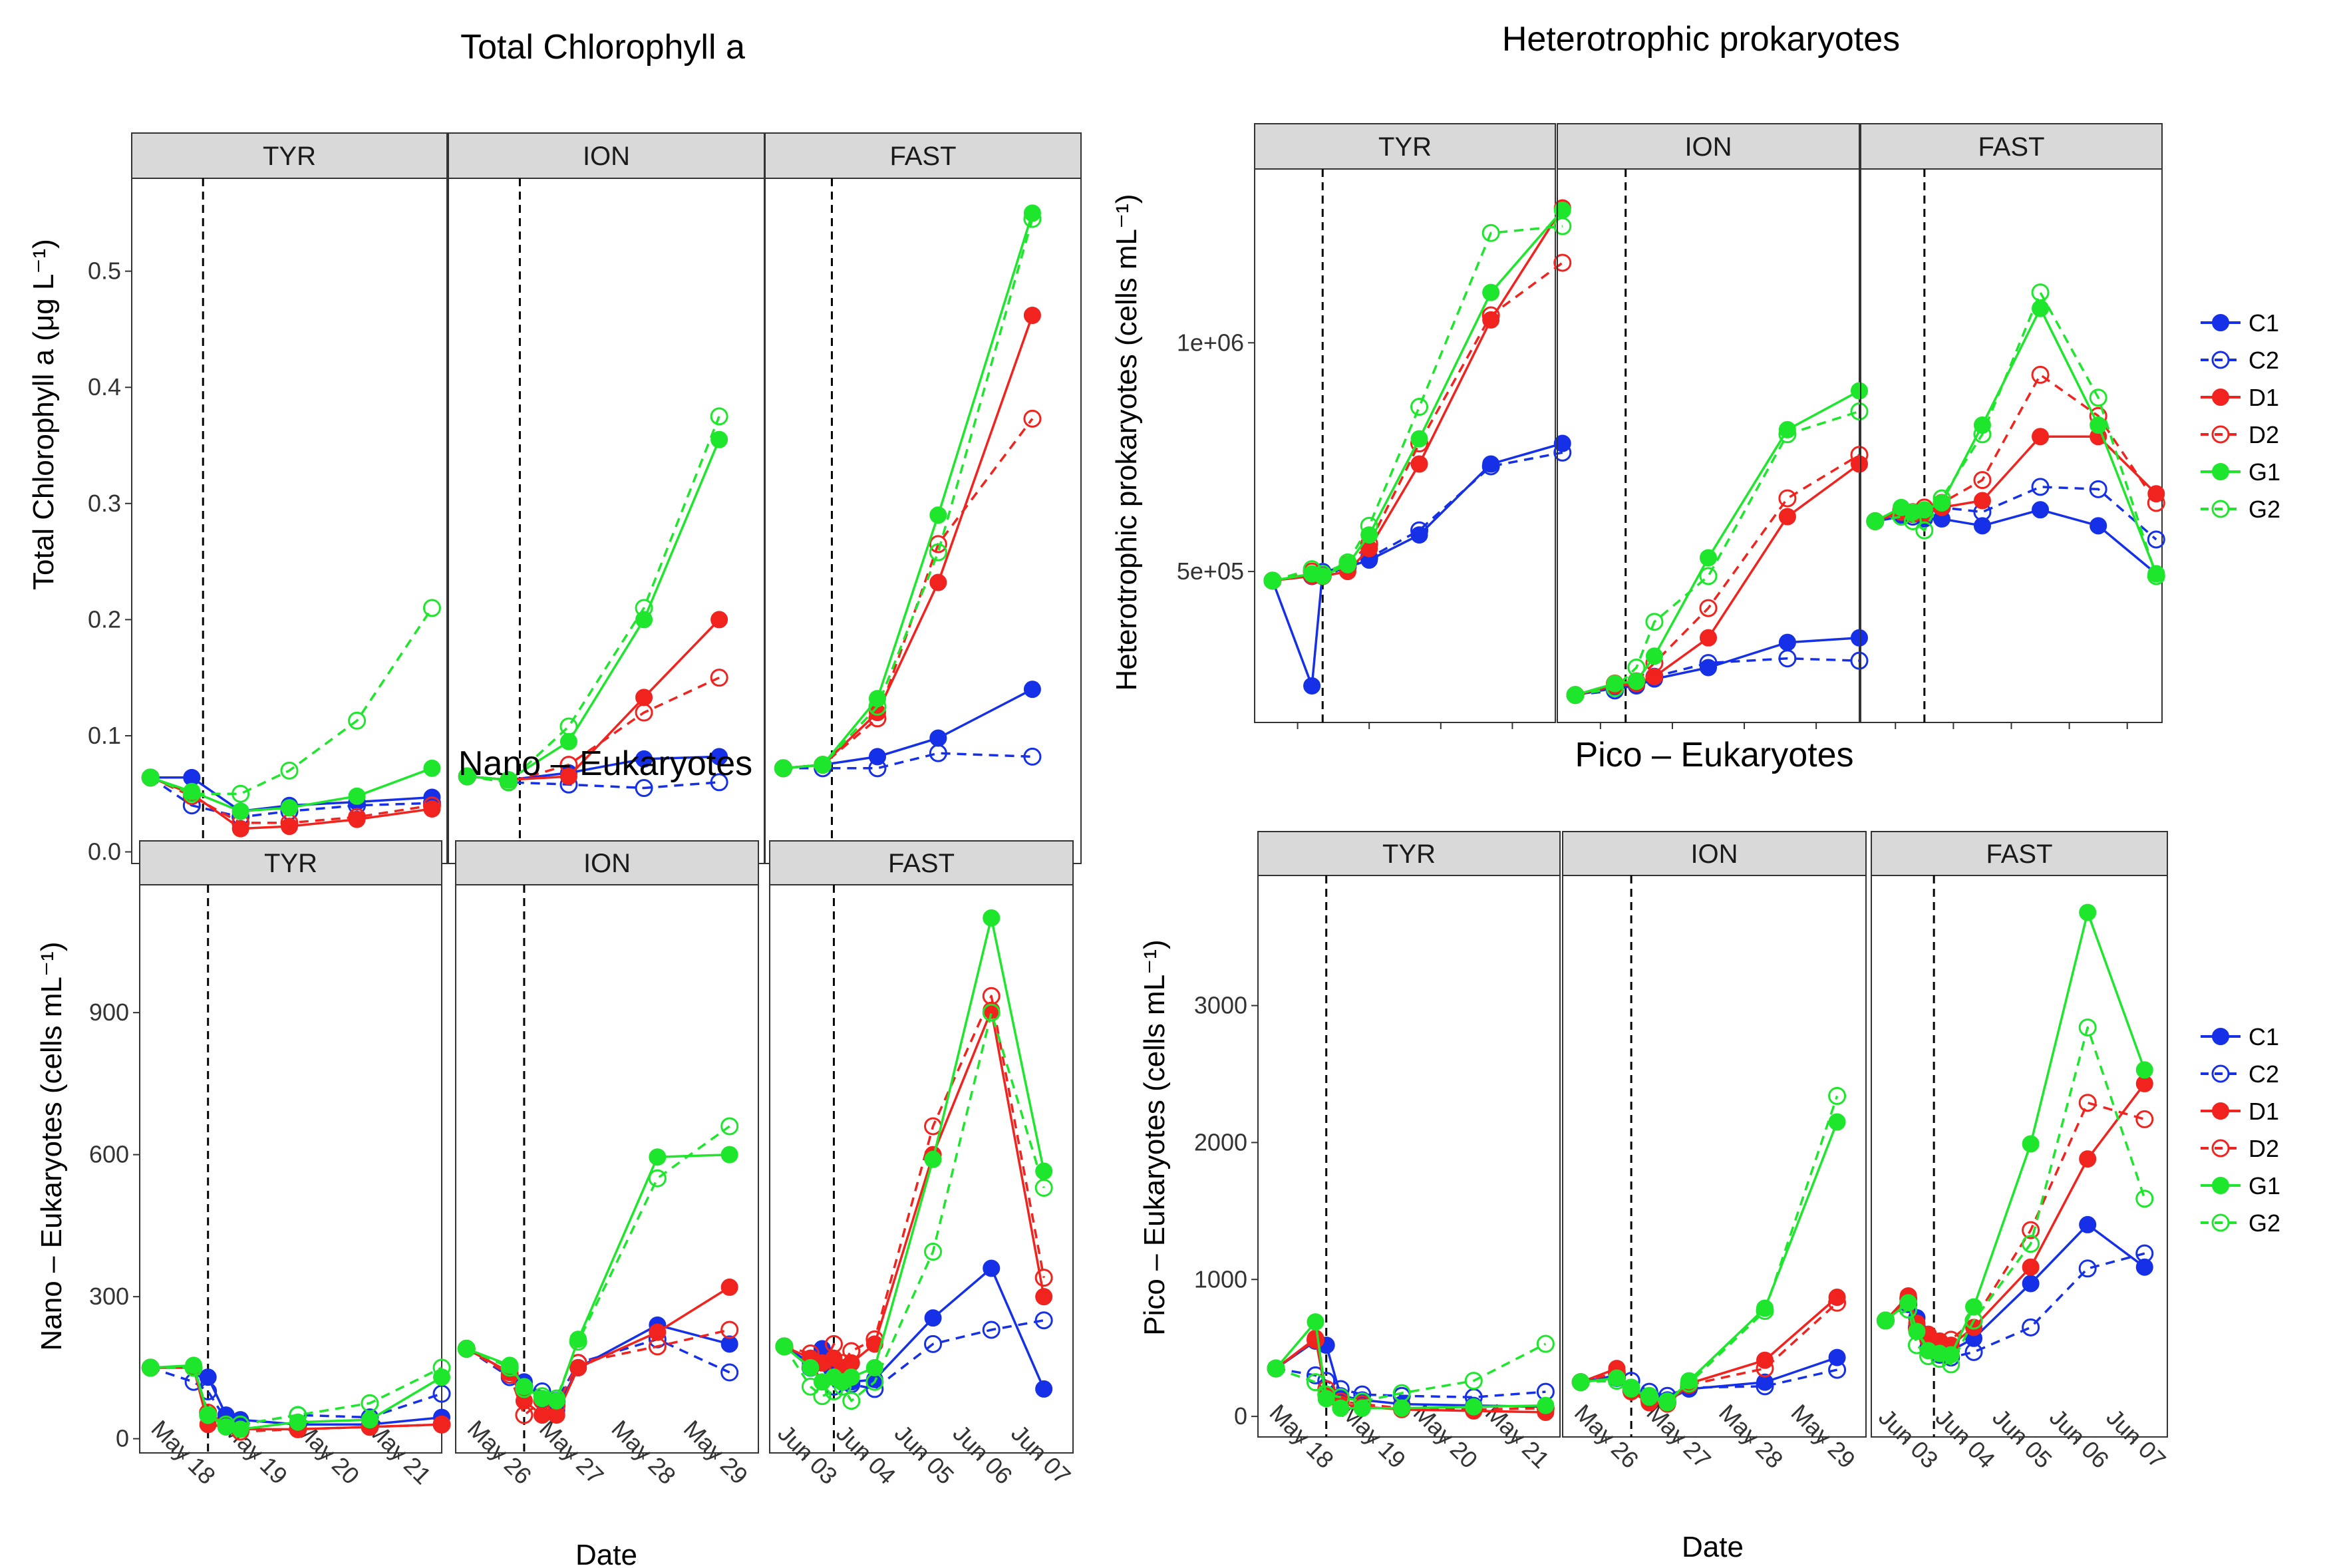 The width and height of the screenshot is (2327, 1568). Describe the element at coordinates (983, 1455) in the screenshot. I see `x-tick-label: Jun 06` at that location.